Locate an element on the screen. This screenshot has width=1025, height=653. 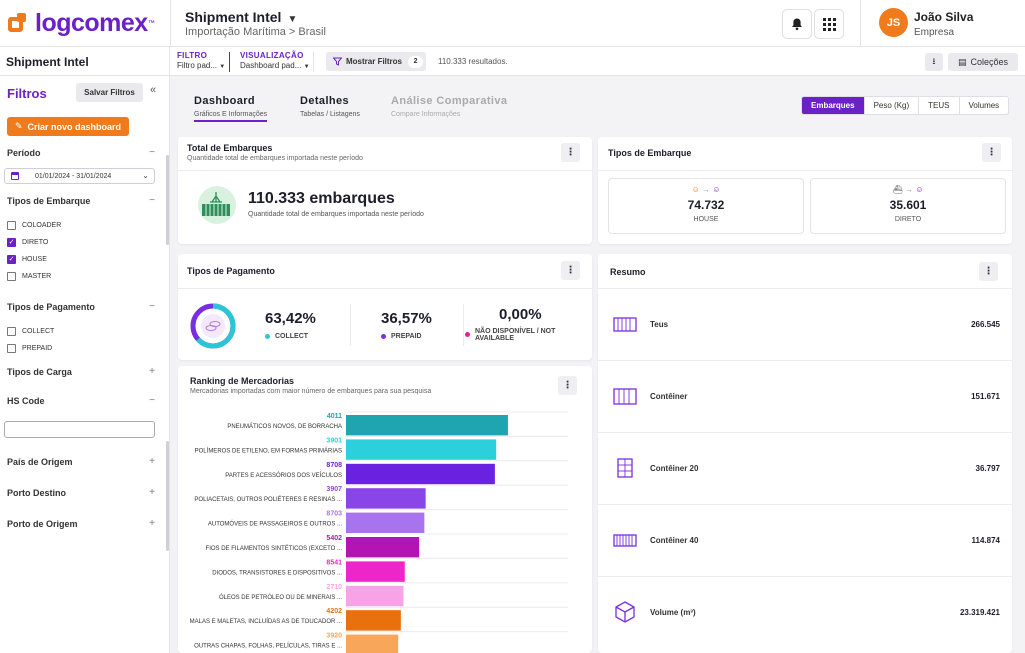
sidebar-scrollbar is located at coordinates (167, 200).